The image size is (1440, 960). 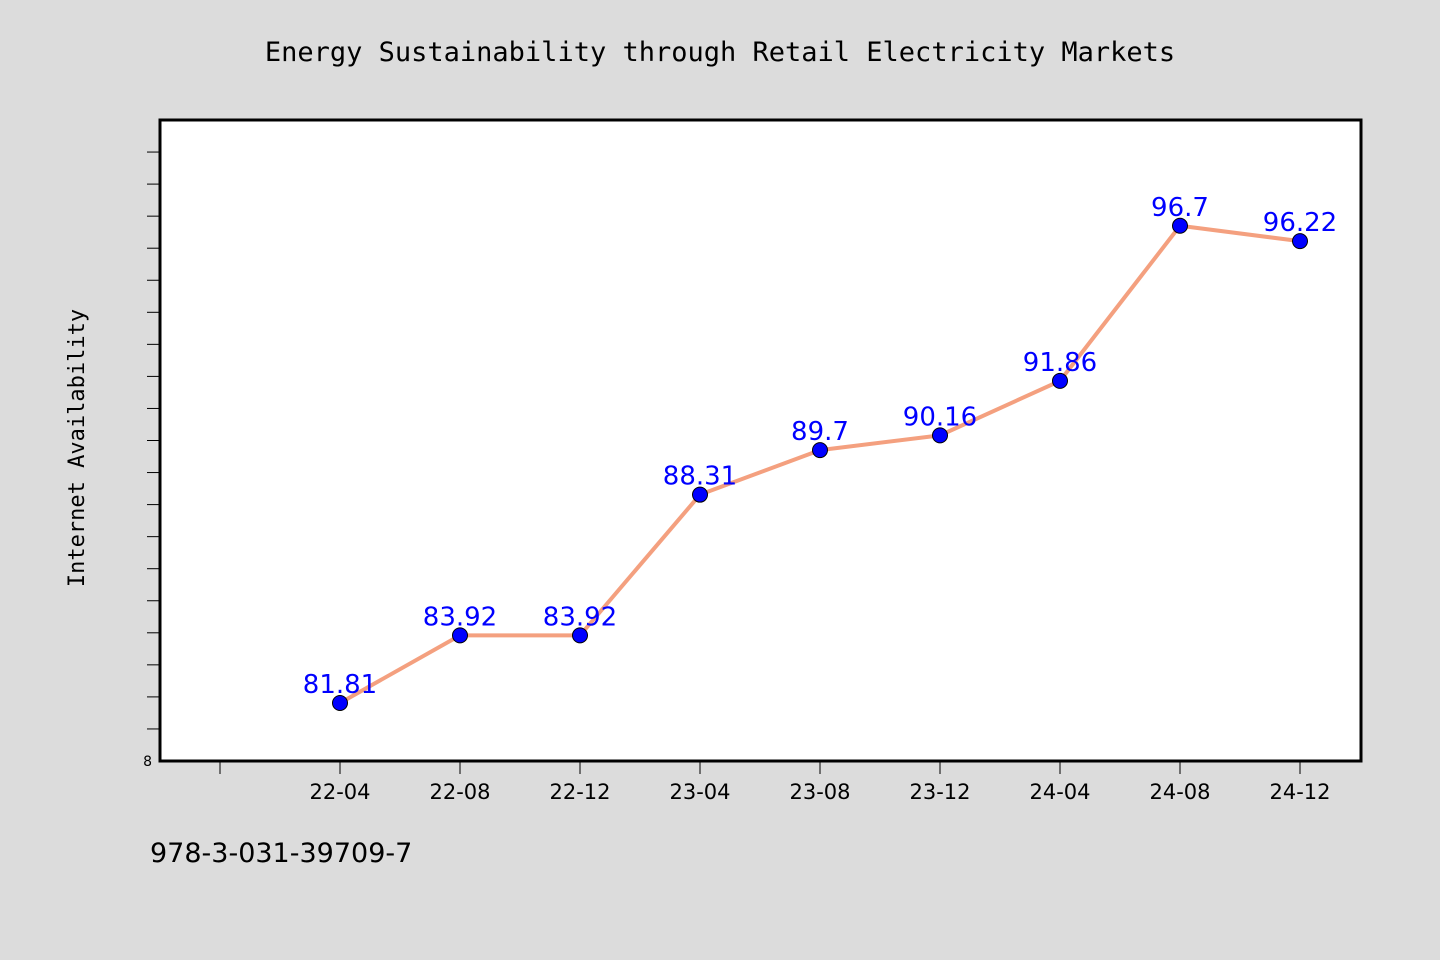 What do you see at coordinates (339, 792) in the screenshot?
I see `x-tick-label: 22-04` at bounding box center [339, 792].